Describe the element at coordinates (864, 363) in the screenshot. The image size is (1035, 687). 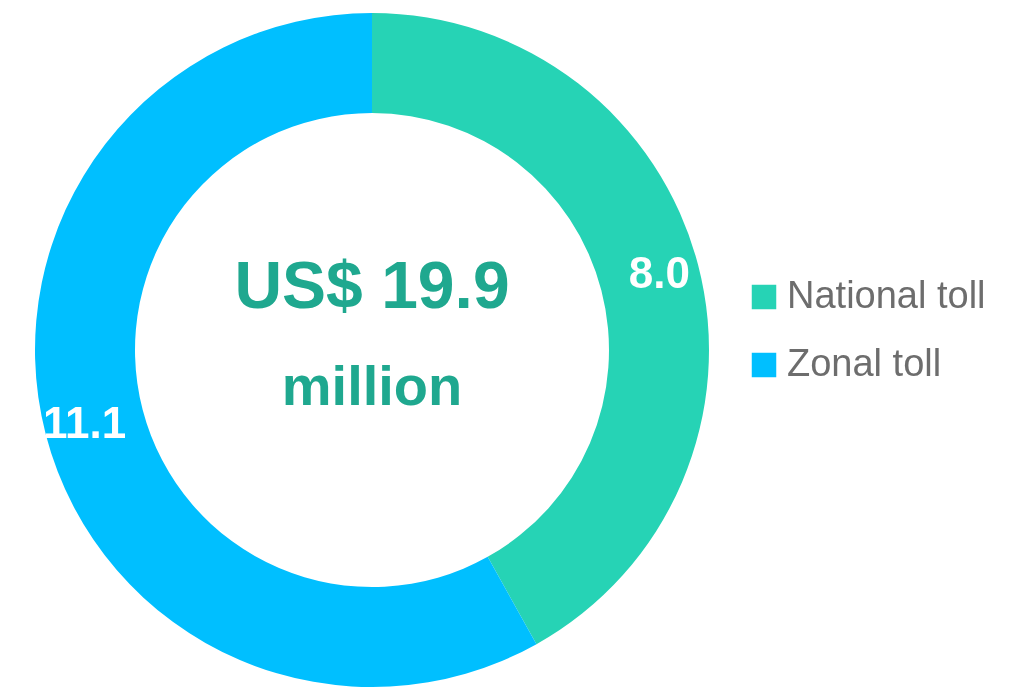
I see `legend-label: Zonal toll` at that location.